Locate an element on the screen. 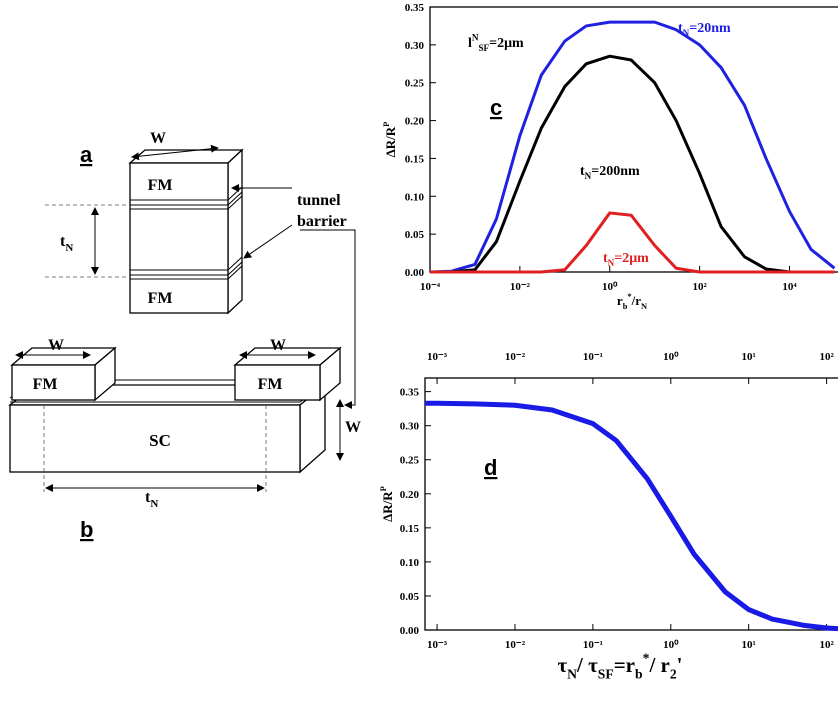  x-tick-label: 10⁻¹ is located at coordinates (593, 645).